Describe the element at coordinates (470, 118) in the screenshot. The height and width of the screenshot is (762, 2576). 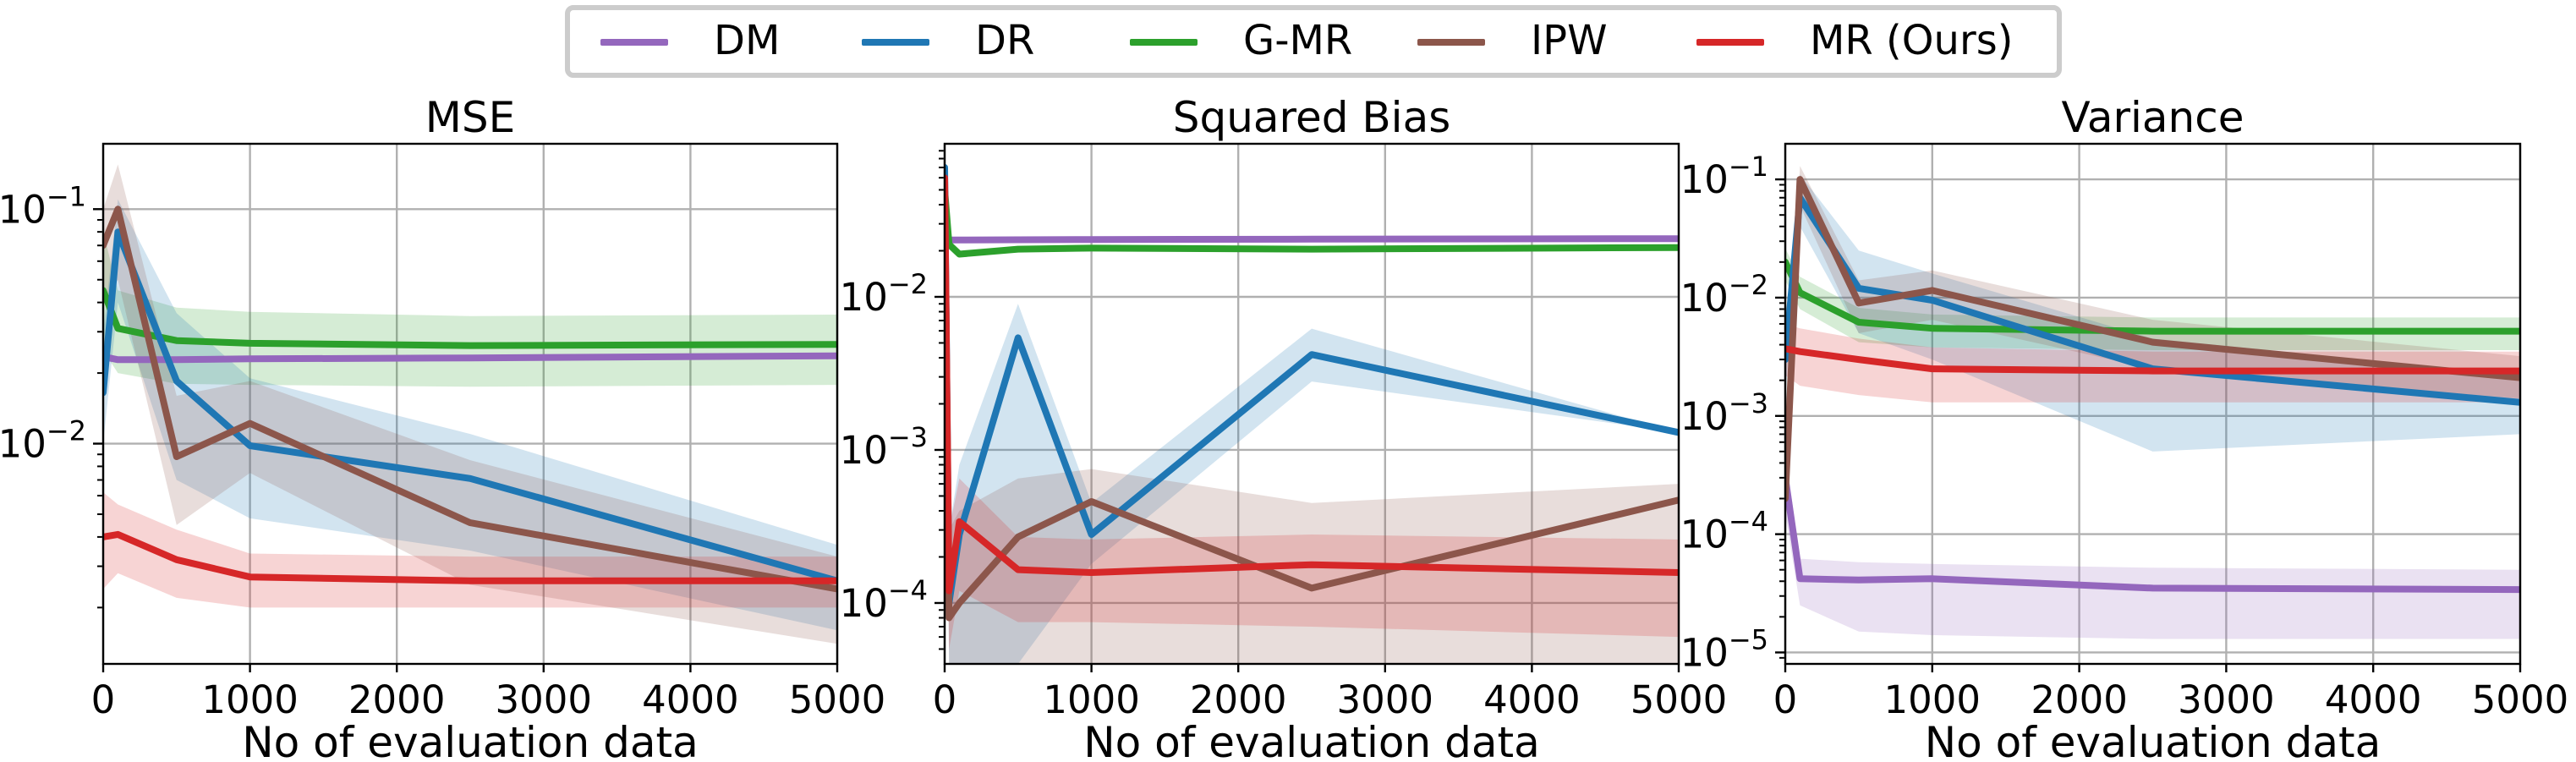
I see `chart-title: MSE` at that location.